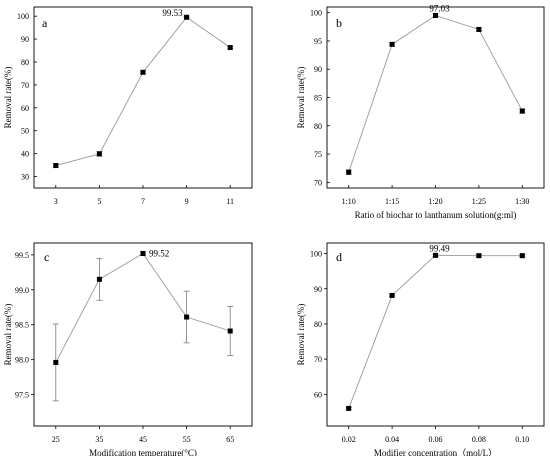  What do you see at coordinates (339, 257) in the screenshot?
I see `panel-letter: d` at bounding box center [339, 257].